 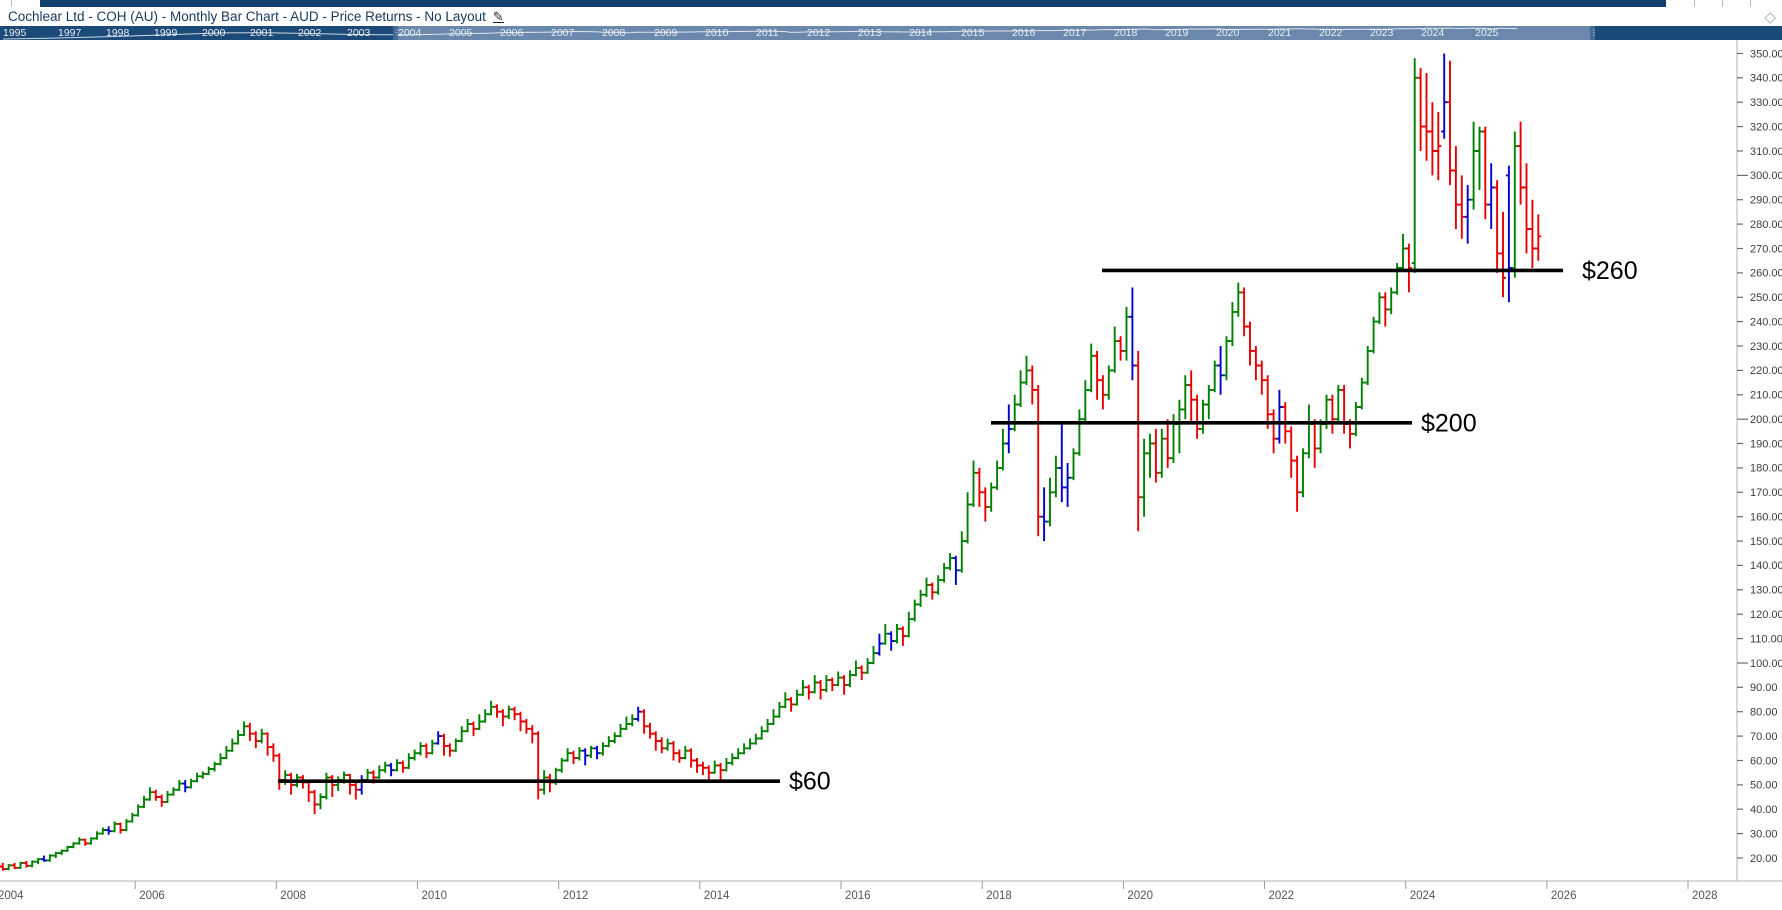 I want to click on timeline-year-label: 2022, so click(x=1331, y=33).